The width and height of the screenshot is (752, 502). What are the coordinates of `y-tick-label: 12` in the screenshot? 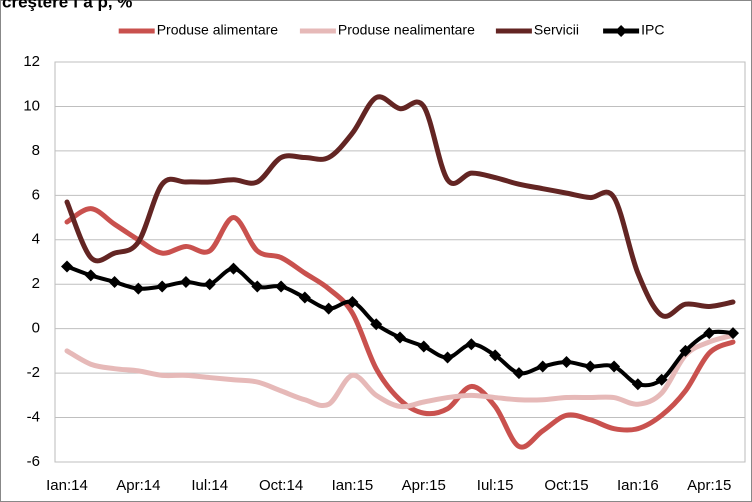 It's located at (31, 61).